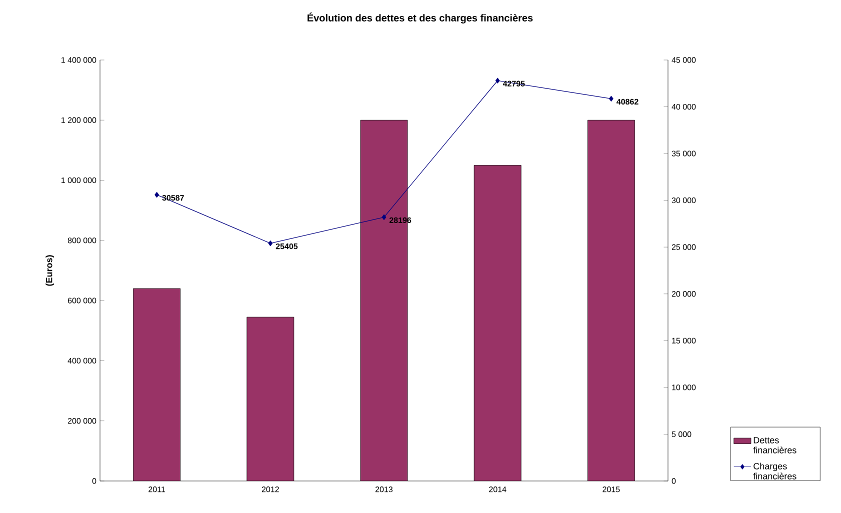 The image size is (841, 513). I want to click on y2-tick-label: 35 000, so click(684, 153).